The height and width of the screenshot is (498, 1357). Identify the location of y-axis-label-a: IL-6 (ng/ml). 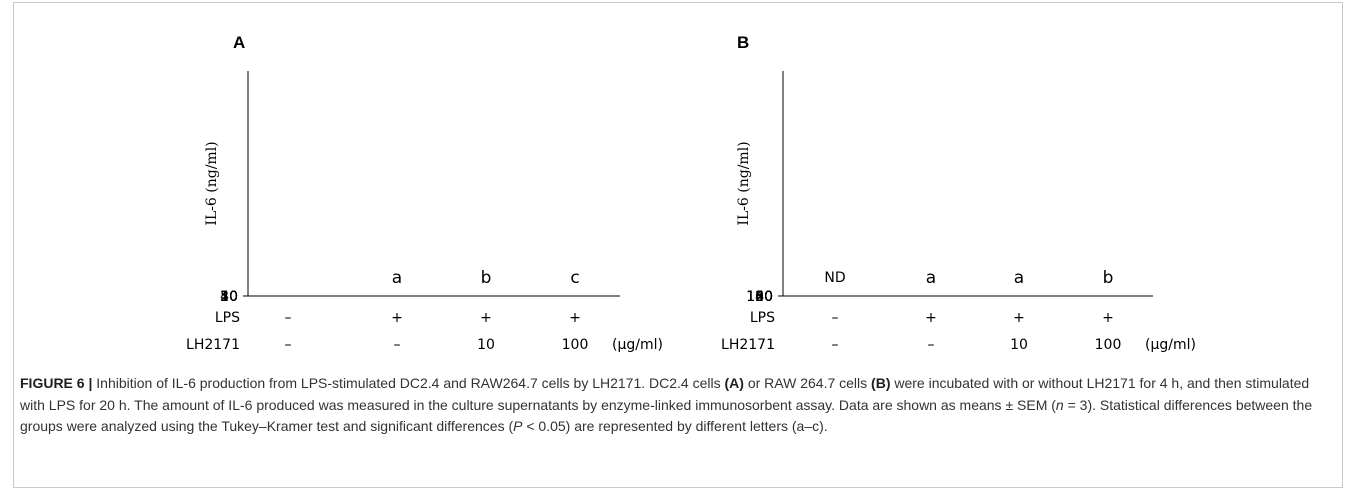
(212, 183).